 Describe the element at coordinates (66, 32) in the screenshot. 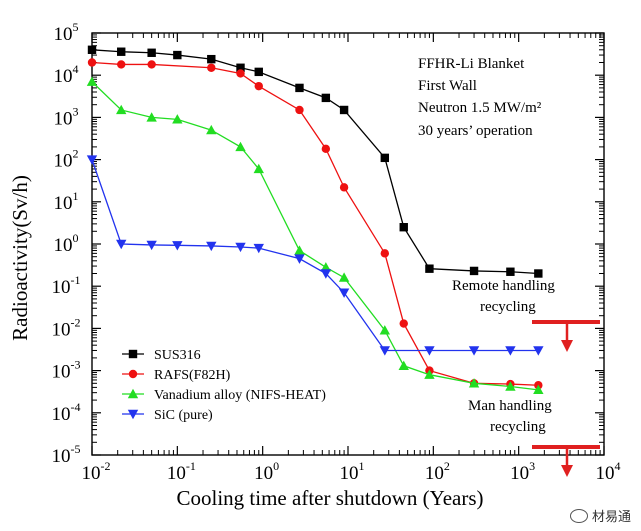

I see `y-tick-label: 10⁵` at that location.